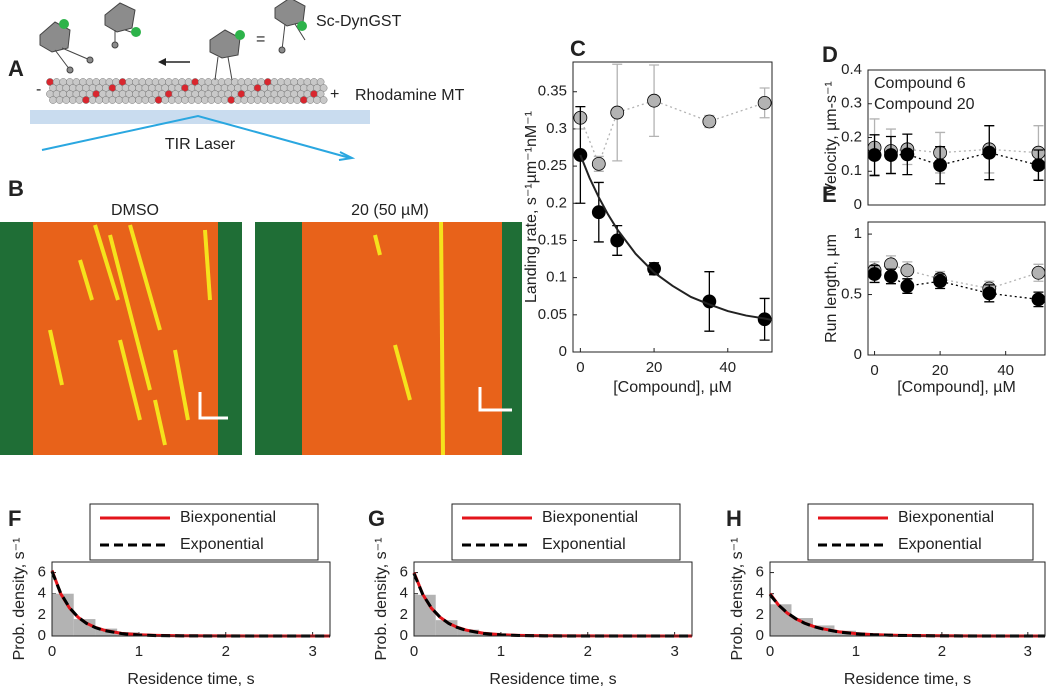 Image resolution: width=1050 pixels, height=693 pixels. I want to click on x-tick-label: 0, so click(414, 651).